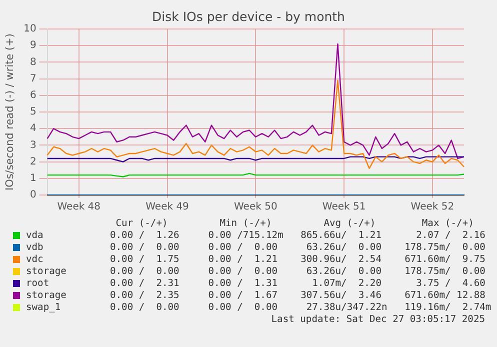 The width and height of the screenshot is (497, 347). I want to click on x-tick-label: Week 52, so click(432, 207).